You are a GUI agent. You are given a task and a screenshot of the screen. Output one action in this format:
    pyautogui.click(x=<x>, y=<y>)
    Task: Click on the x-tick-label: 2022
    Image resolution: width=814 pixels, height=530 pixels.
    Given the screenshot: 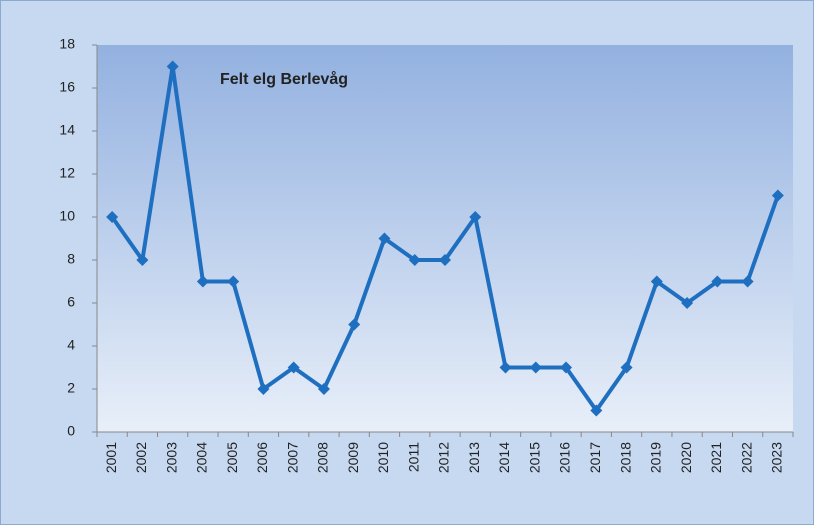 What is the action you would take?
    pyautogui.click(x=746, y=457)
    